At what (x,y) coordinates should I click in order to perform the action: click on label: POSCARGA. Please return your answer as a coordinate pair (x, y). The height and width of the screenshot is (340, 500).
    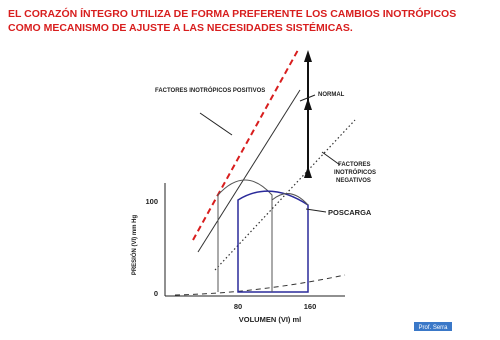
    Looking at the image, I should click on (350, 212).